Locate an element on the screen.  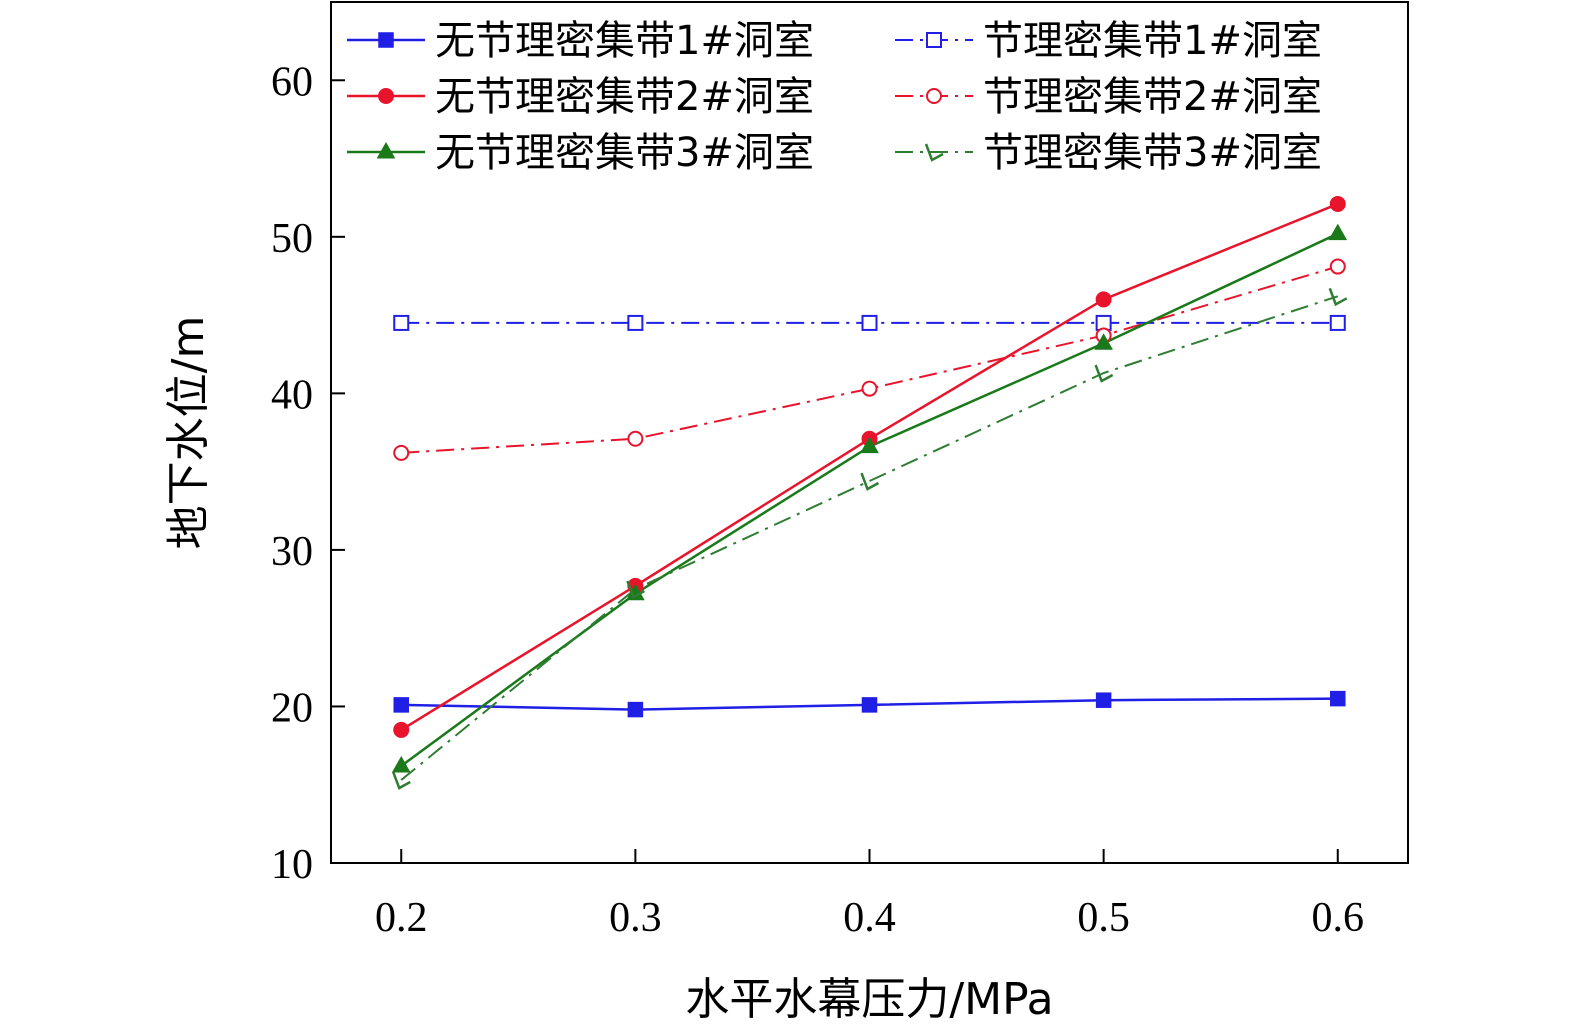
legend-label-1: 无节理密集带1#洞室 is located at coordinates (624, 41).